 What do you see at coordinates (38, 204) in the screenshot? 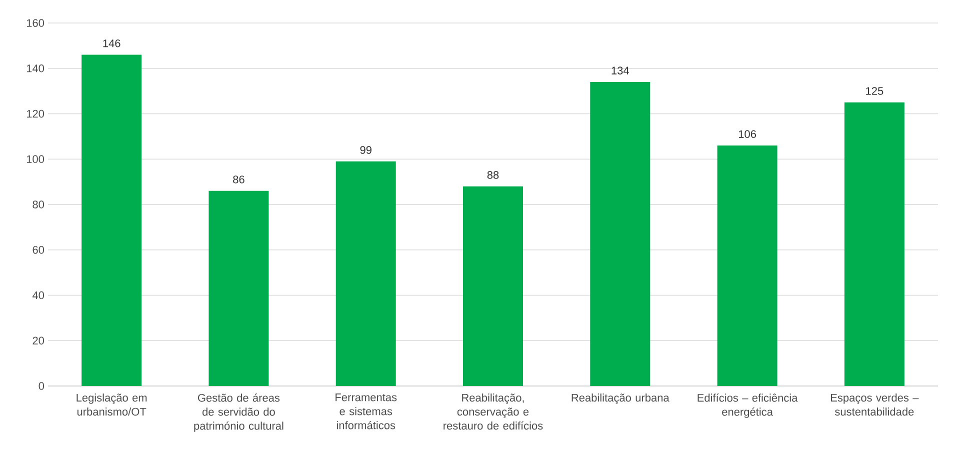
I see `y-tick-label: 80` at bounding box center [38, 204].